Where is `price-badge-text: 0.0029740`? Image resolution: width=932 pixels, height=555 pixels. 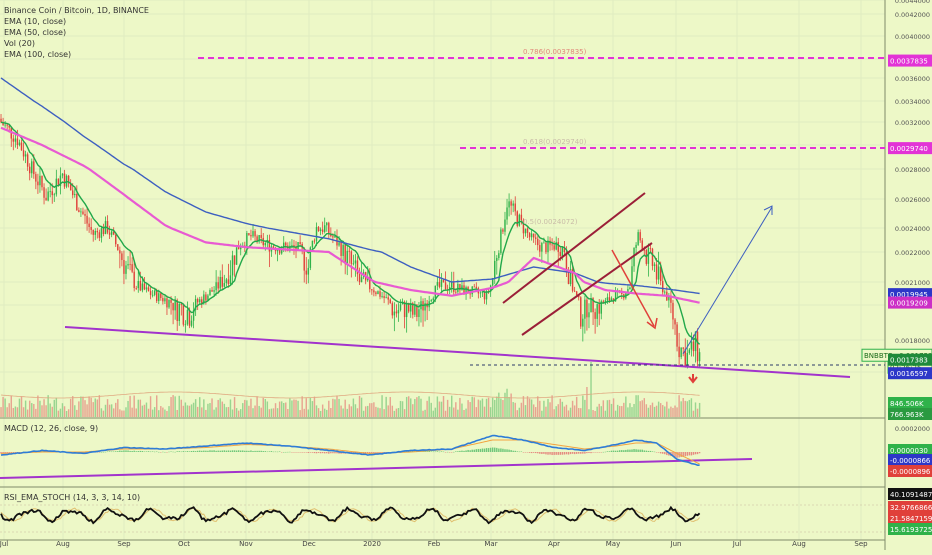 price-badge-text: 0.0029740 is located at coordinates (909, 149).